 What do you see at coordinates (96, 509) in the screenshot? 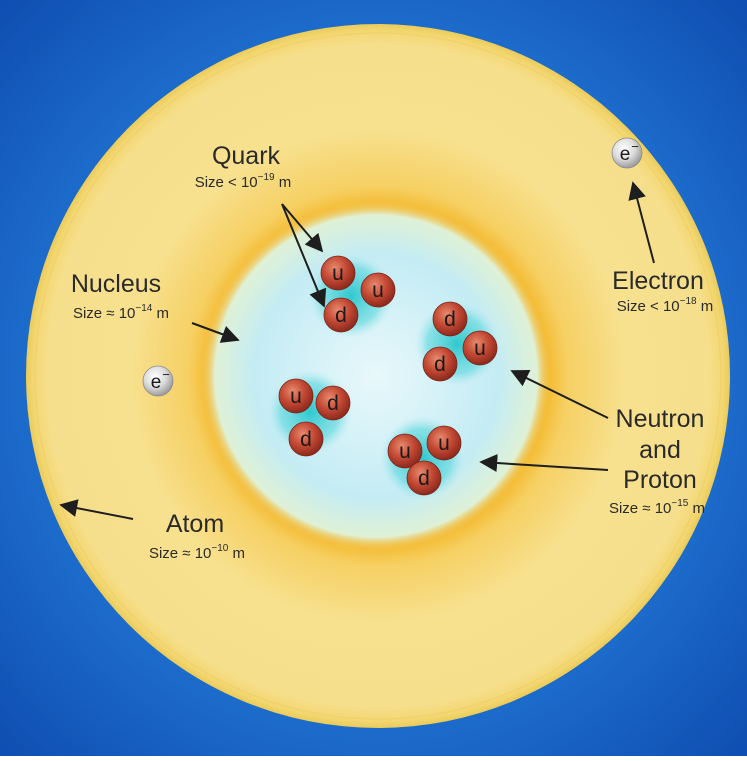
I see `arrow-atom` at bounding box center [96, 509].